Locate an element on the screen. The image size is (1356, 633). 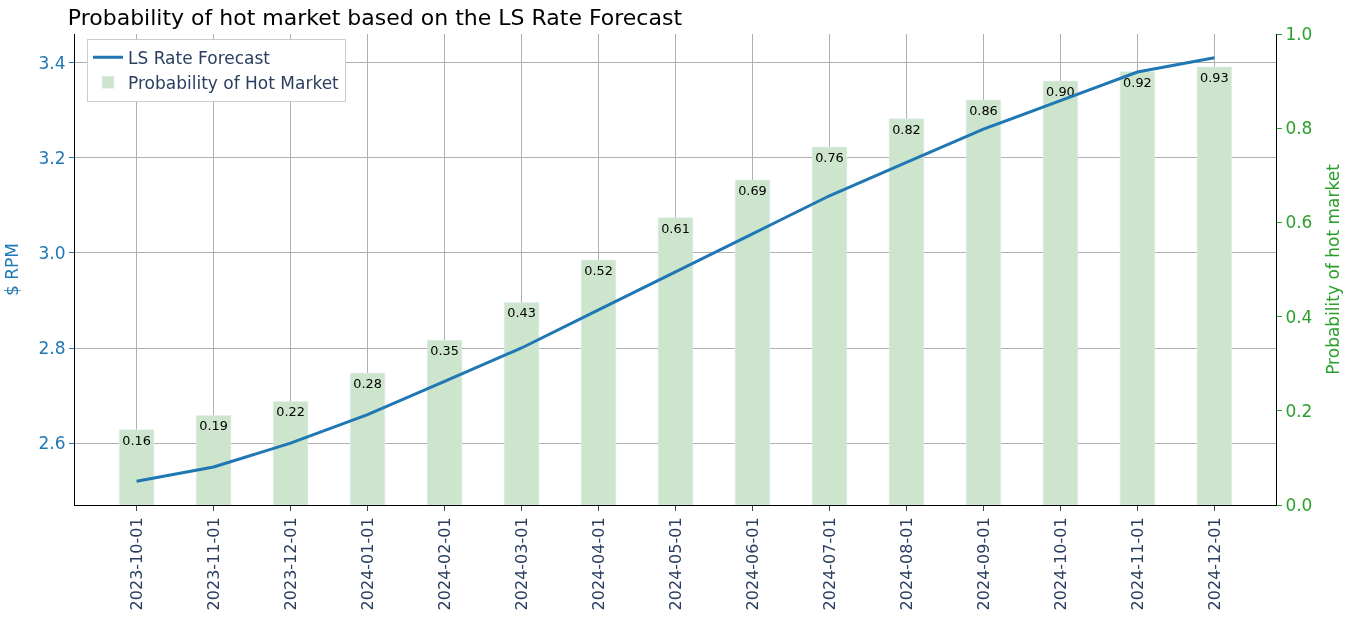
y-tick-label: 3.4 is located at coordinates (52, 62).